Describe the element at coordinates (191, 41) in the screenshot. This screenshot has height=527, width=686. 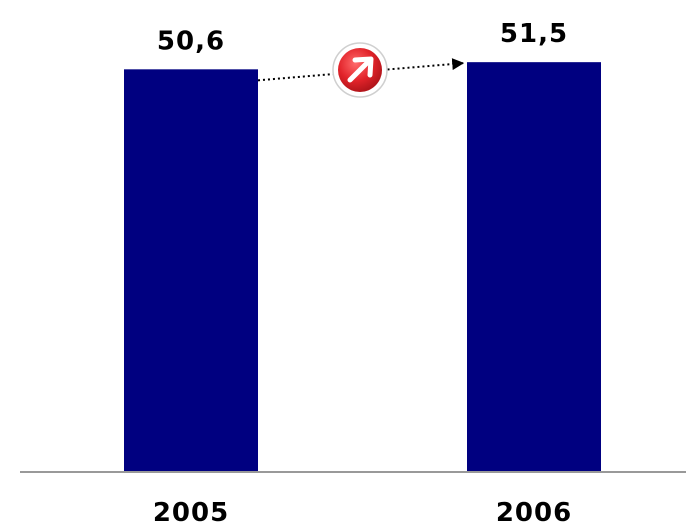
I see `value-label-2005: 50,6` at that location.